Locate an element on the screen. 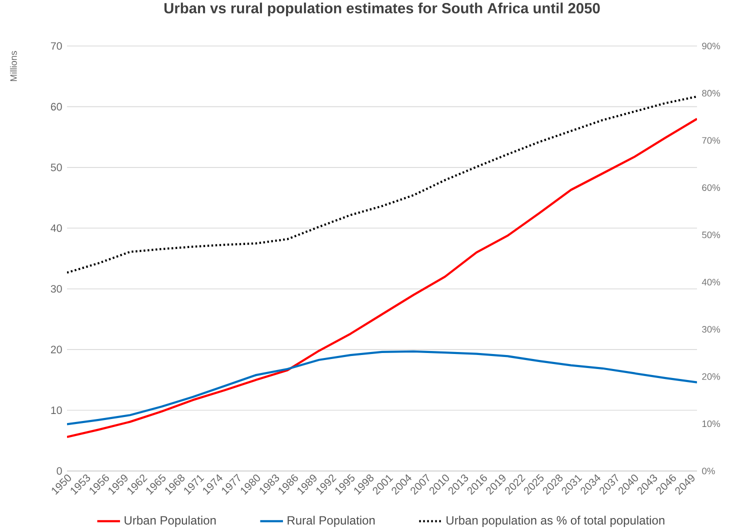 This screenshot has height=531, width=729. y-tick-label: 10 is located at coordinates (56, 410).